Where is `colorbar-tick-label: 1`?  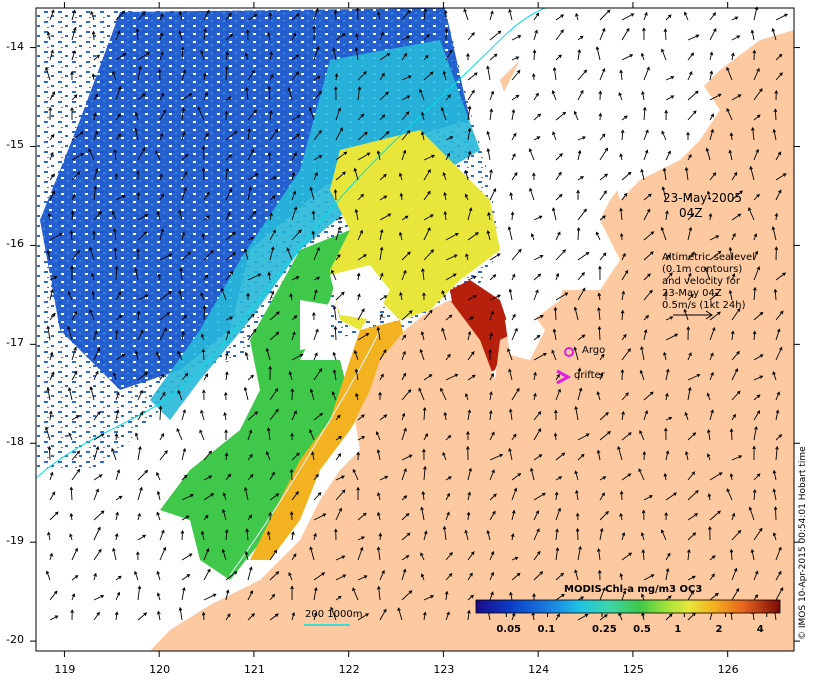
colorbar-tick-label: 1 is located at coordinates (678, 629).